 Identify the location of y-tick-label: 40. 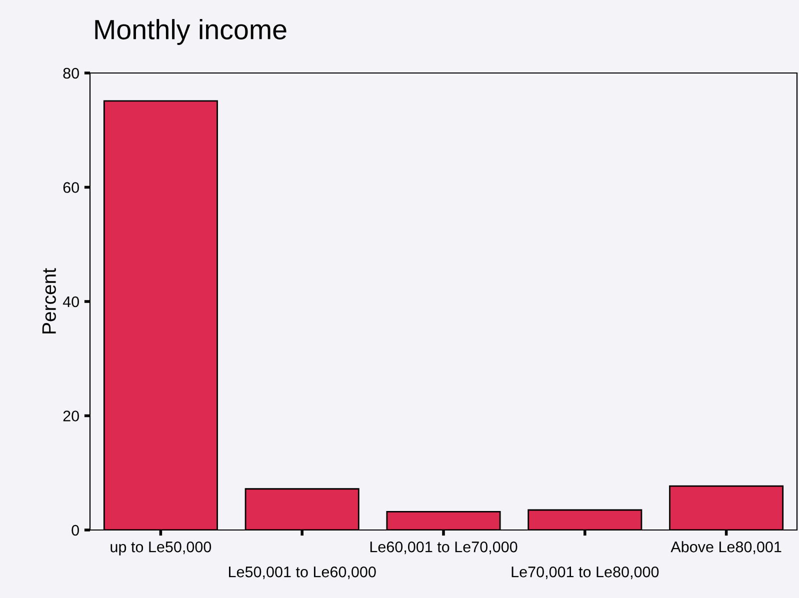
(70, 302).